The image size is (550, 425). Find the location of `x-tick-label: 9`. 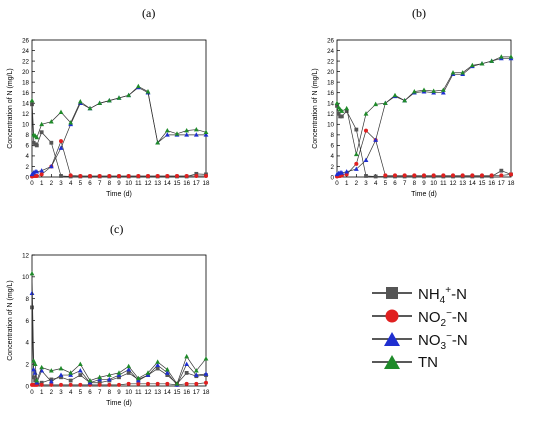

x-tick-label: 9 is located at coordinates (119, 392).